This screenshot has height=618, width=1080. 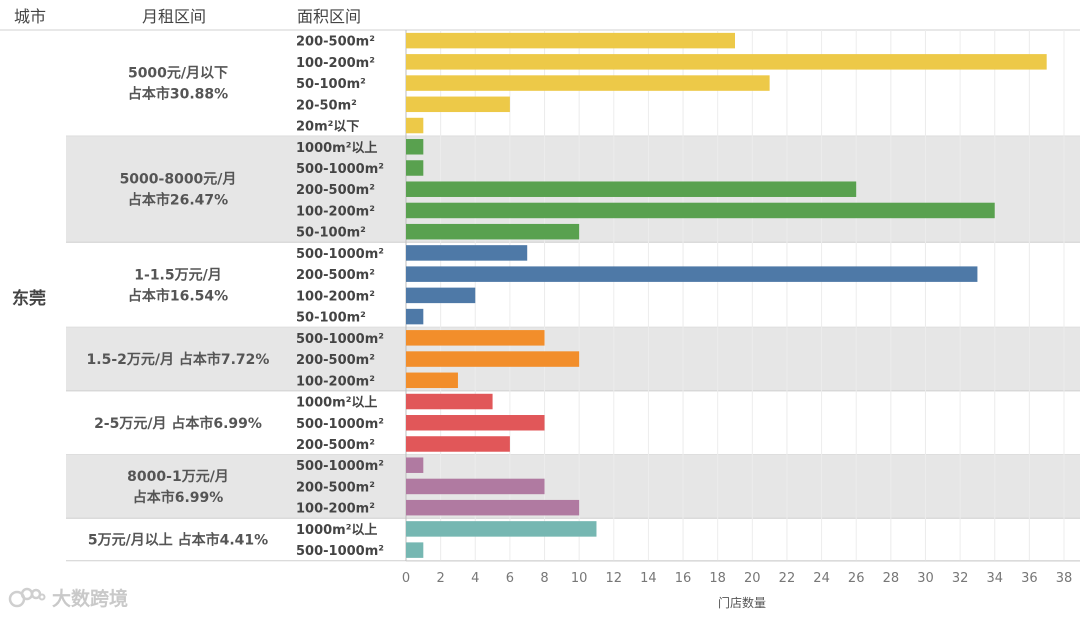 I want to click on header-area: 面积区间, so click(x=329, y=16).